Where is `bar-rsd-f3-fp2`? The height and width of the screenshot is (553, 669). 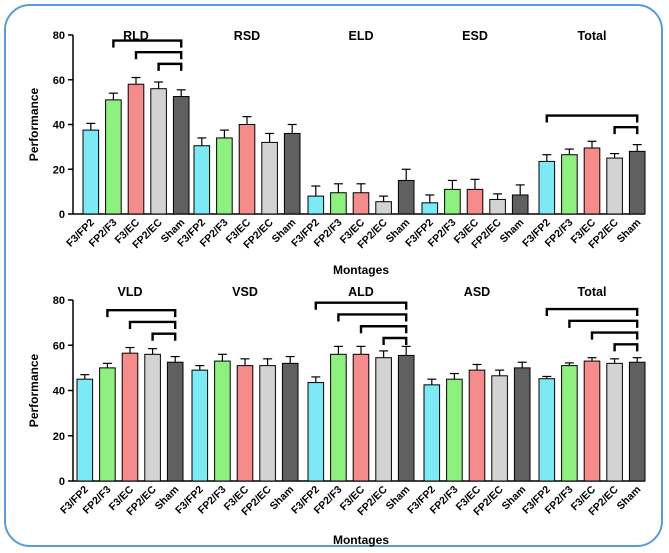
bar-rsd-f3-fp2 is located at coordinates (202, 180).